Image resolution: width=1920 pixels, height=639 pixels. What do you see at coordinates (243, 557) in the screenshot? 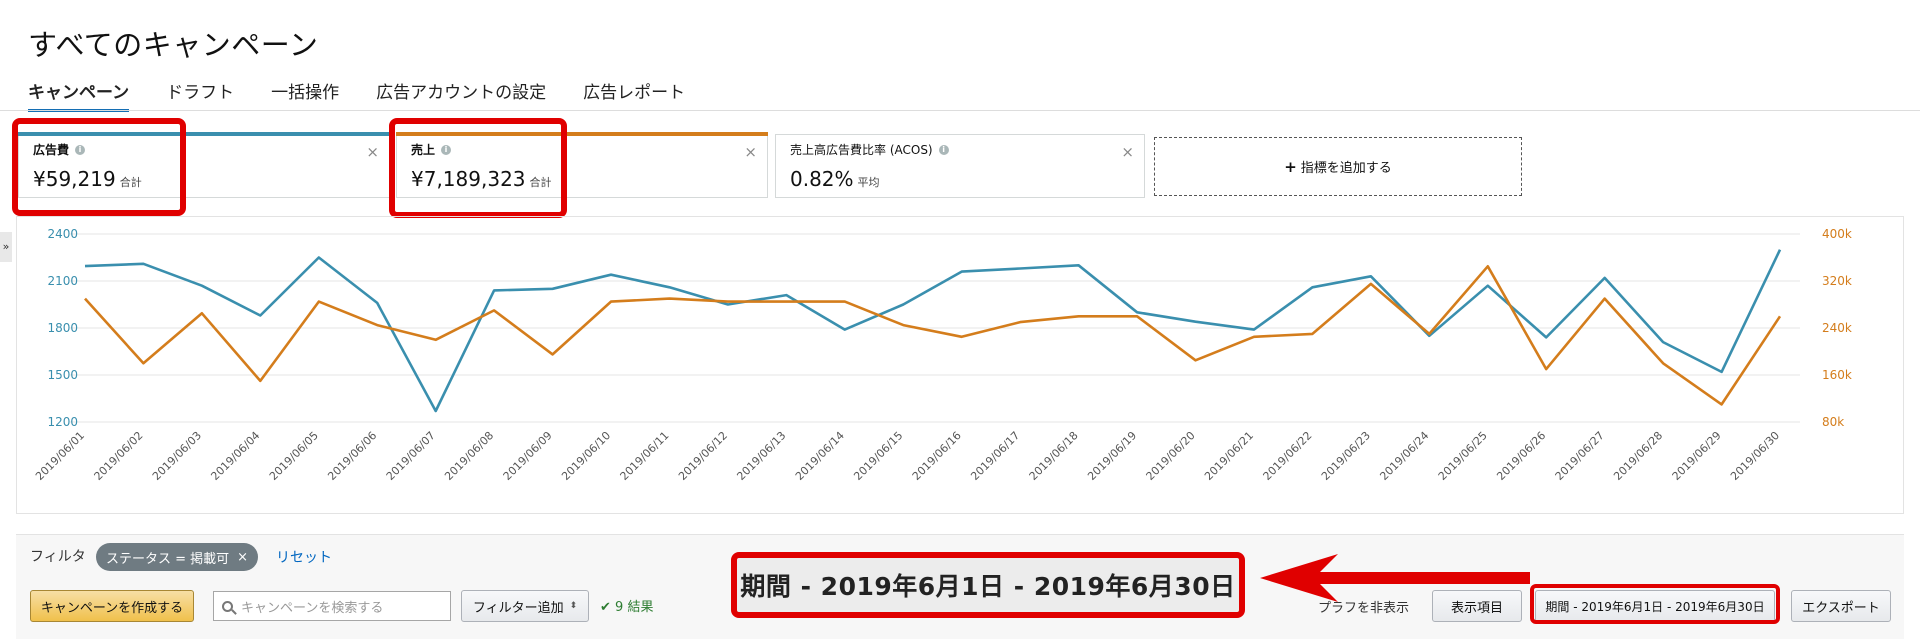
I see `chip-remove-icon: ×` at bounding box center [243, 557].